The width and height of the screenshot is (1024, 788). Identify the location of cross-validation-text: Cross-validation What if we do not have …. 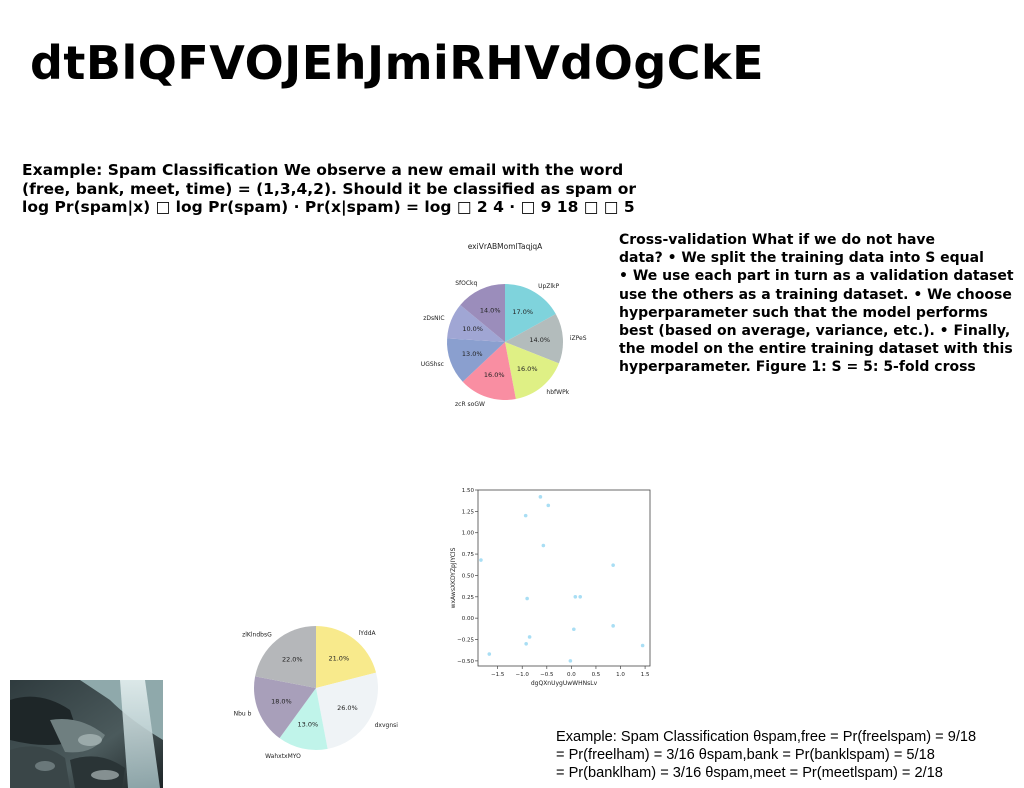
(821, 304).